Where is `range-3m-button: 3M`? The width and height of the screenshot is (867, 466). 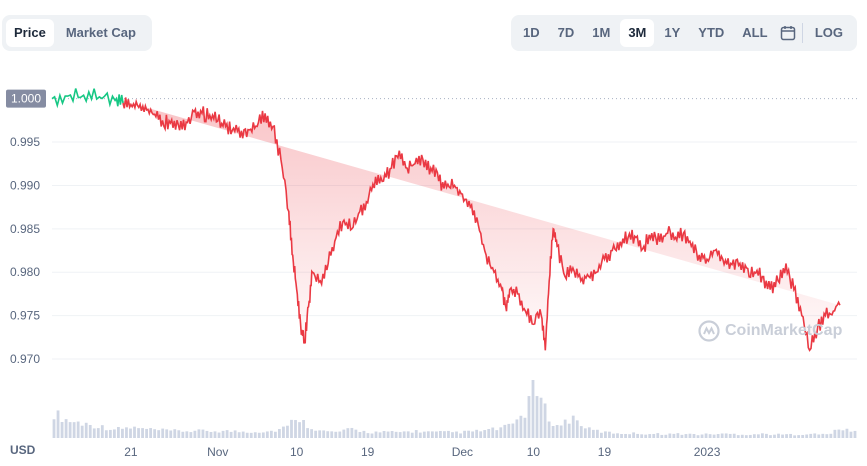 range-3m-button: 3M is located at coordinates (637, 33).